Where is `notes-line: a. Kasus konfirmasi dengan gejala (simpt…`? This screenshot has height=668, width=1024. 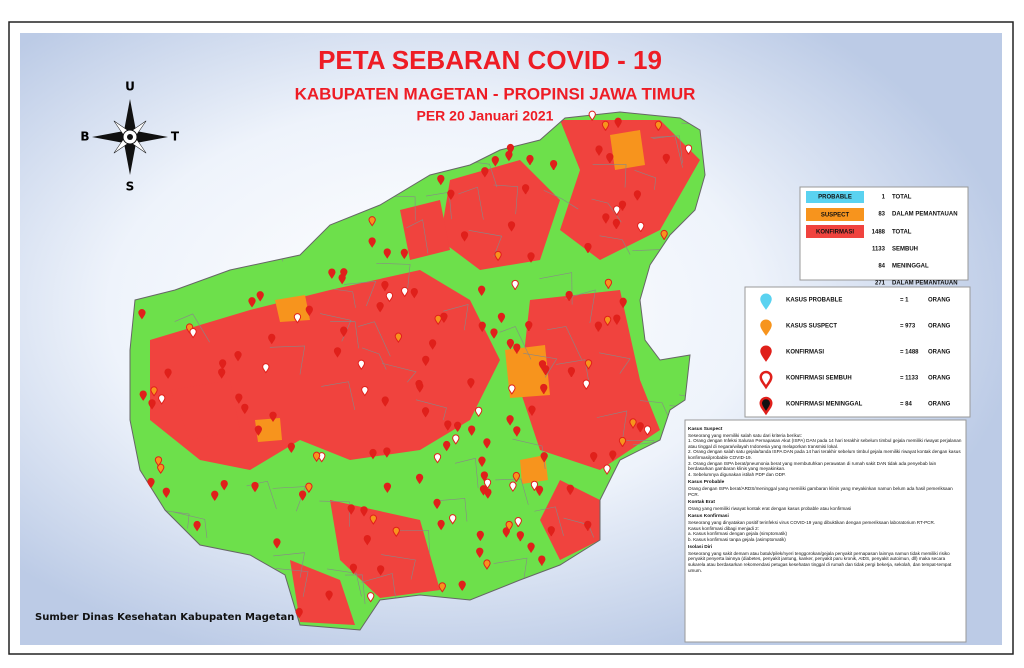 notes-line: a. Kasus konfirmasi dengan gejala (simpt… is located at coordinates (738, 534).